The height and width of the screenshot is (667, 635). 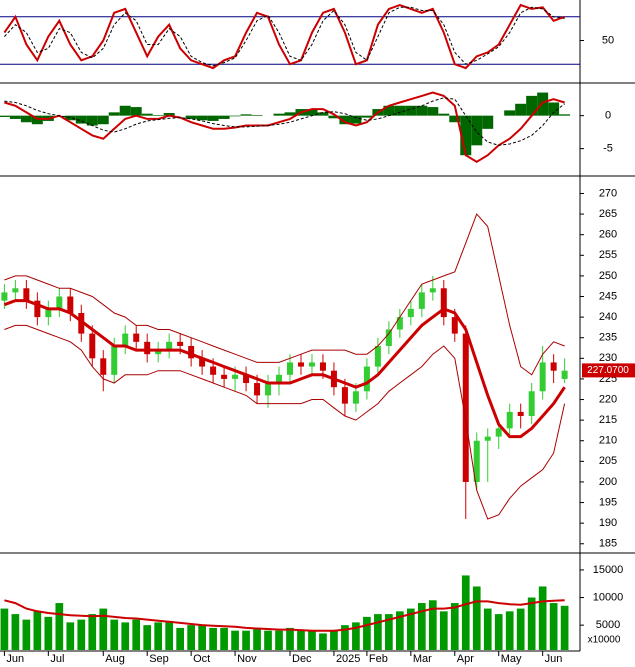 I want to click on y-tick-label: 265, so click(x=608, y=214).